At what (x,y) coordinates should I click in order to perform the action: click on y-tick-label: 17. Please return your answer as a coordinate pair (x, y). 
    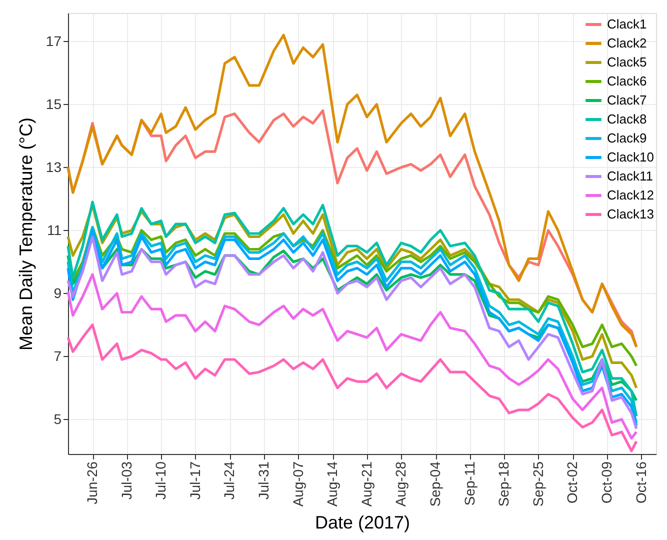
    Looking at the image, I should click on (54, 40).